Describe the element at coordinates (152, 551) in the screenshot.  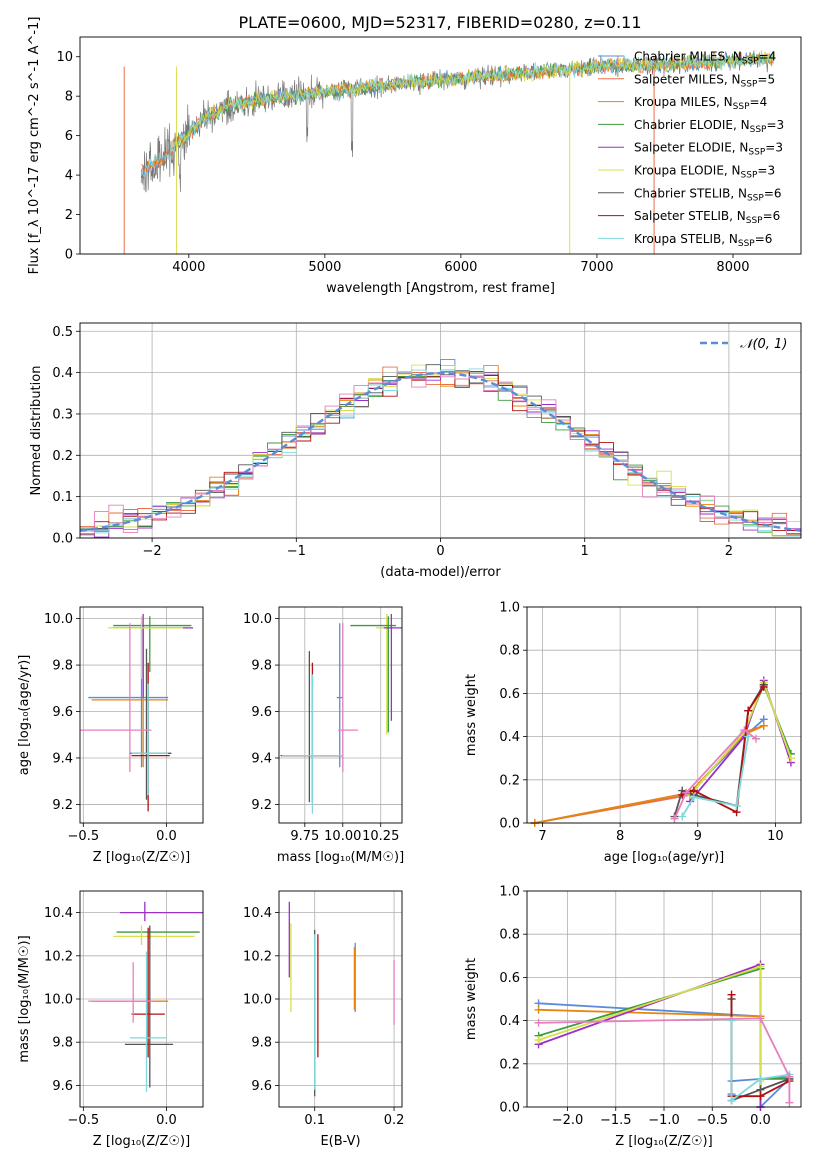
I see `x-tick-label: −2` at that location.